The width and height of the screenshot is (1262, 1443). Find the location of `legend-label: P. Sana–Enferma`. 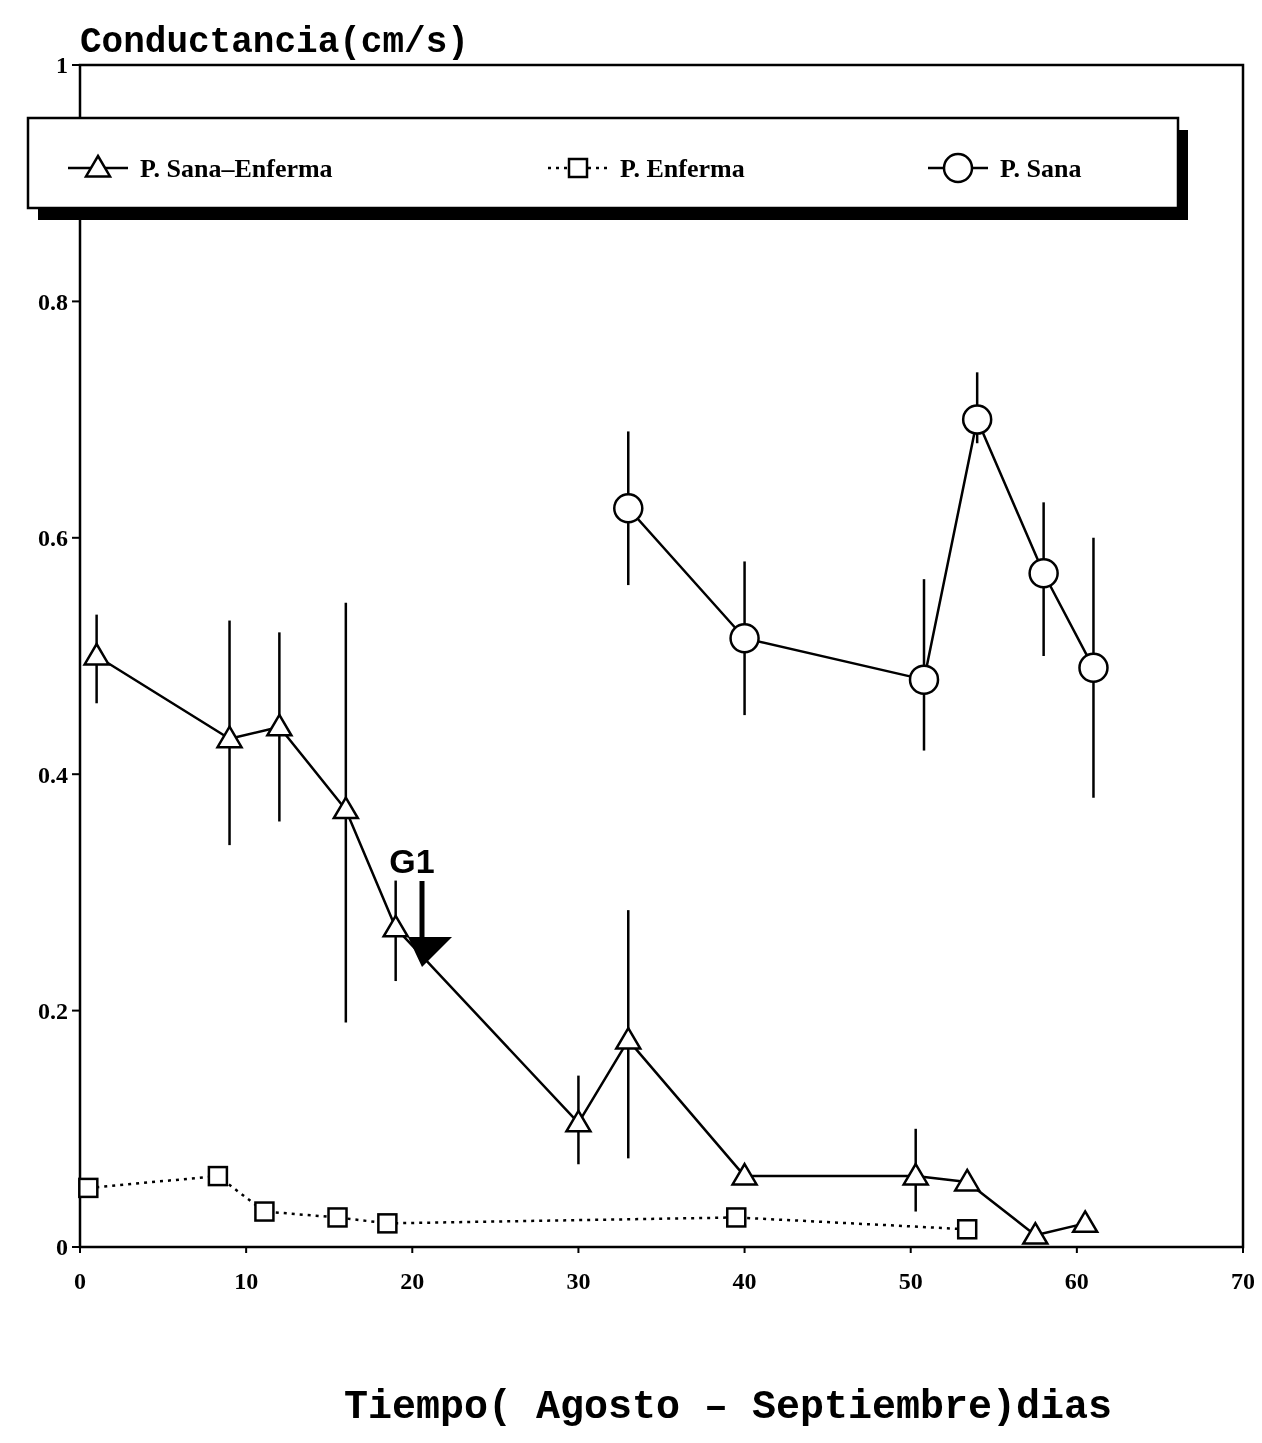

legend-label: P. Sana–Enferma is located at coordinates (236, 169).